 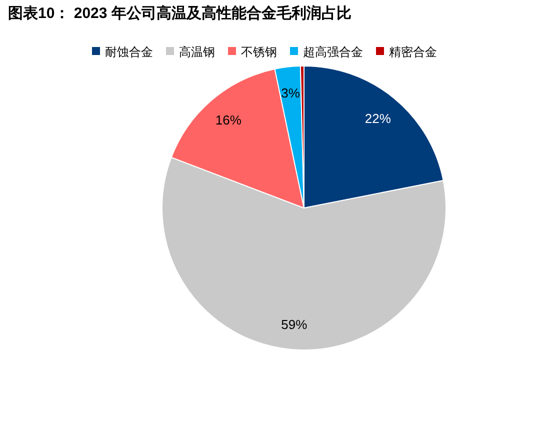 I want to click on chart-title: 图表10： 2023 年公司高温及高性能合金毛利润占比, so click(x=180, y=13).